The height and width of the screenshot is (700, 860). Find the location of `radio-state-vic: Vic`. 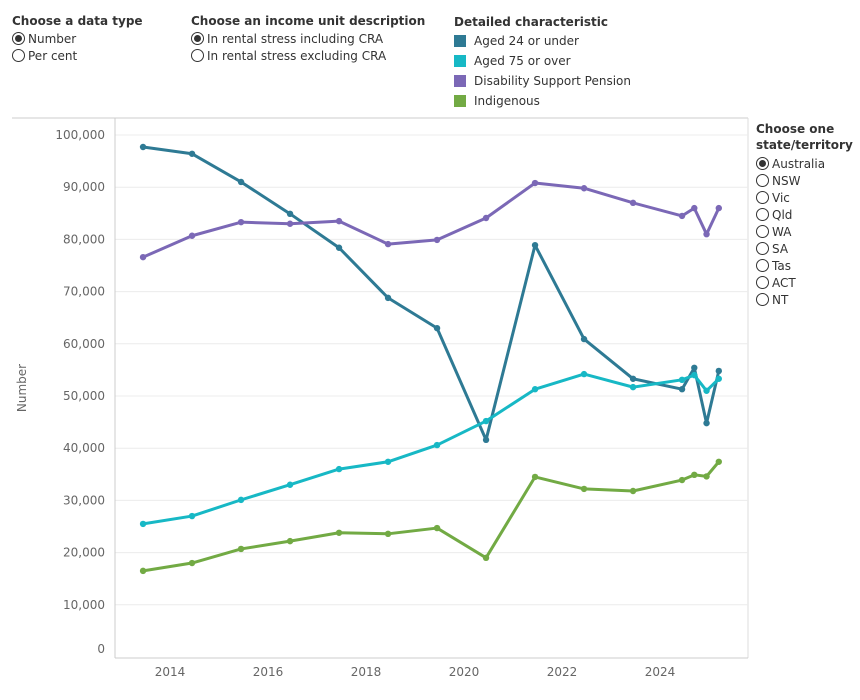

radio-state-vic: Vic is located at coordinates (804, 197).